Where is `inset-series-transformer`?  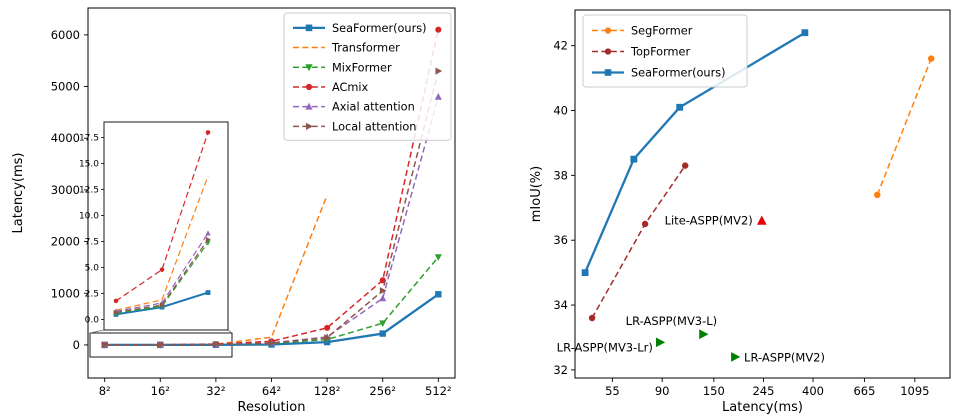
inset-series-transformer is located at coordinates (162, 243).